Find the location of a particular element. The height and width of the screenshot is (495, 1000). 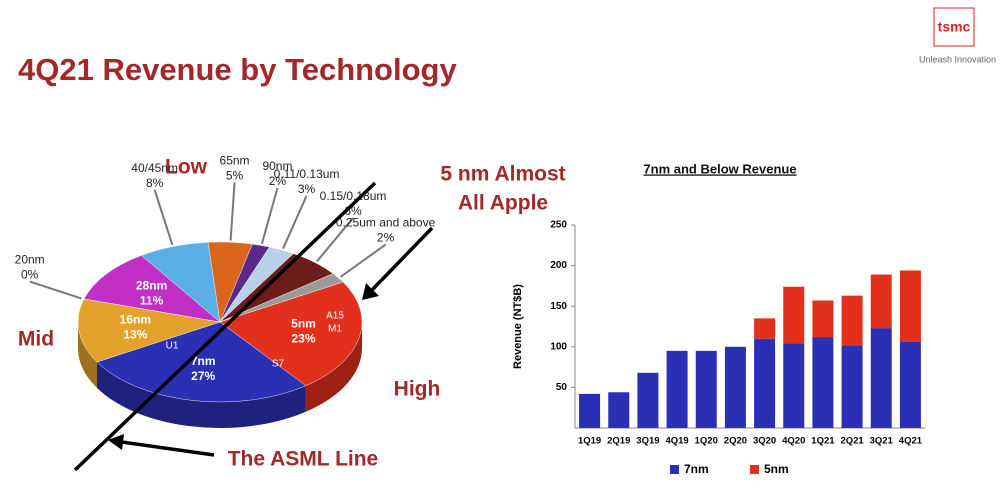

y-tick-label: 100 is located at coordinates (558, 346).